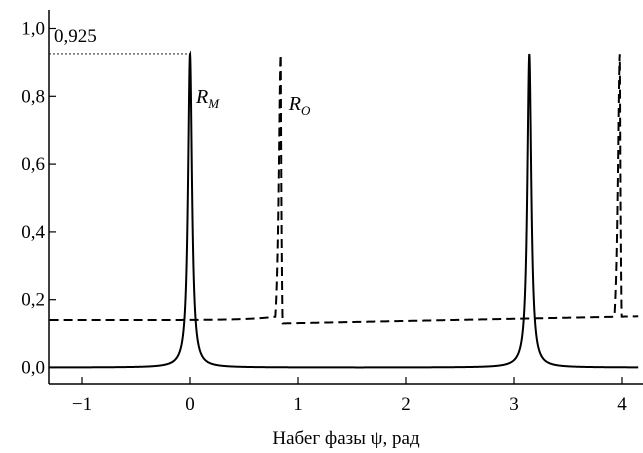 This screenshot has width=643, height=453. What do you see at coordinates (33, 368) in the screenshot?
I see `y-tick-label: 0,0` at bounding box center [33, 368].